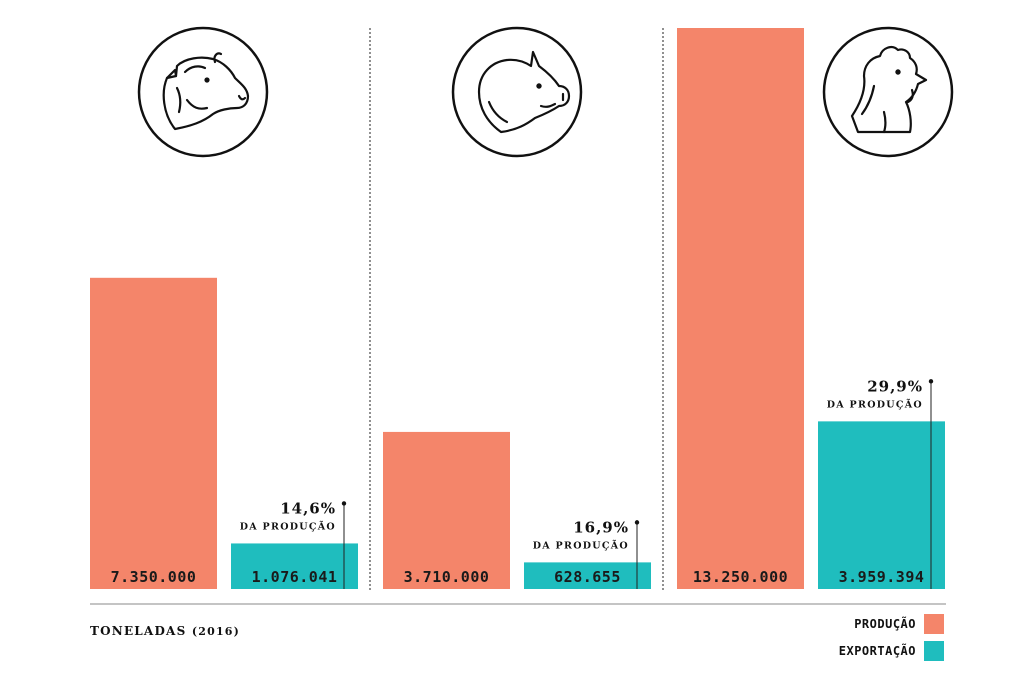 The height and width of the screenshot is (682, 1024). Describe the element at coordinates (447, 577) in the screenshot. I see `production-value-suíno: 3.710.000` at that location.